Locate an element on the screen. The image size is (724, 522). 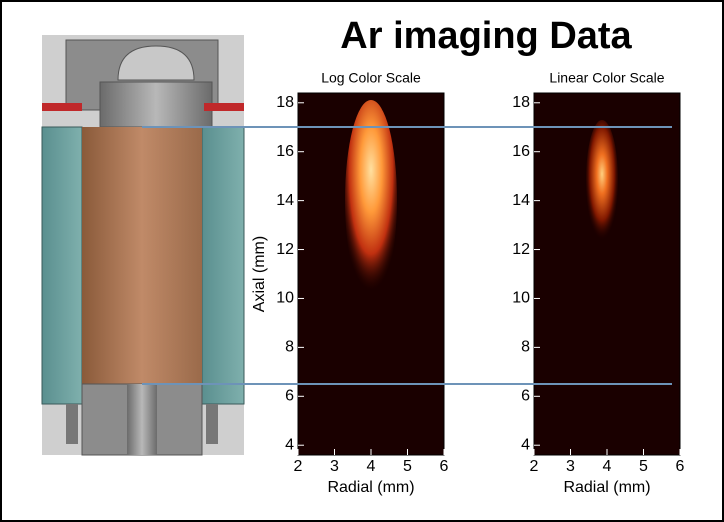
plot-title: Linear Color Scale is located at coordinates (606, 78).